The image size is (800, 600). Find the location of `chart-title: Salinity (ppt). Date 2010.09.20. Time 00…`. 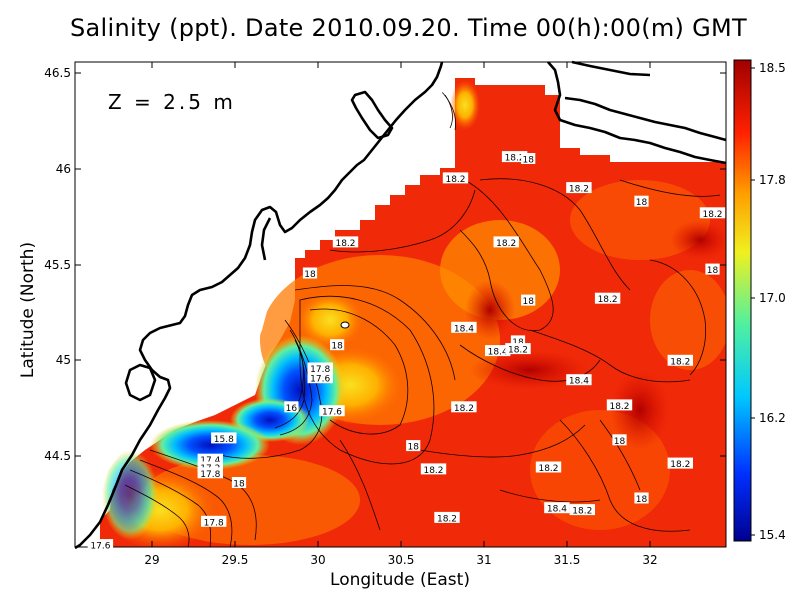

chart-title: Salinity (ppt). Date 2010.09.20. Time 00… is located at coordinates (408, 28).